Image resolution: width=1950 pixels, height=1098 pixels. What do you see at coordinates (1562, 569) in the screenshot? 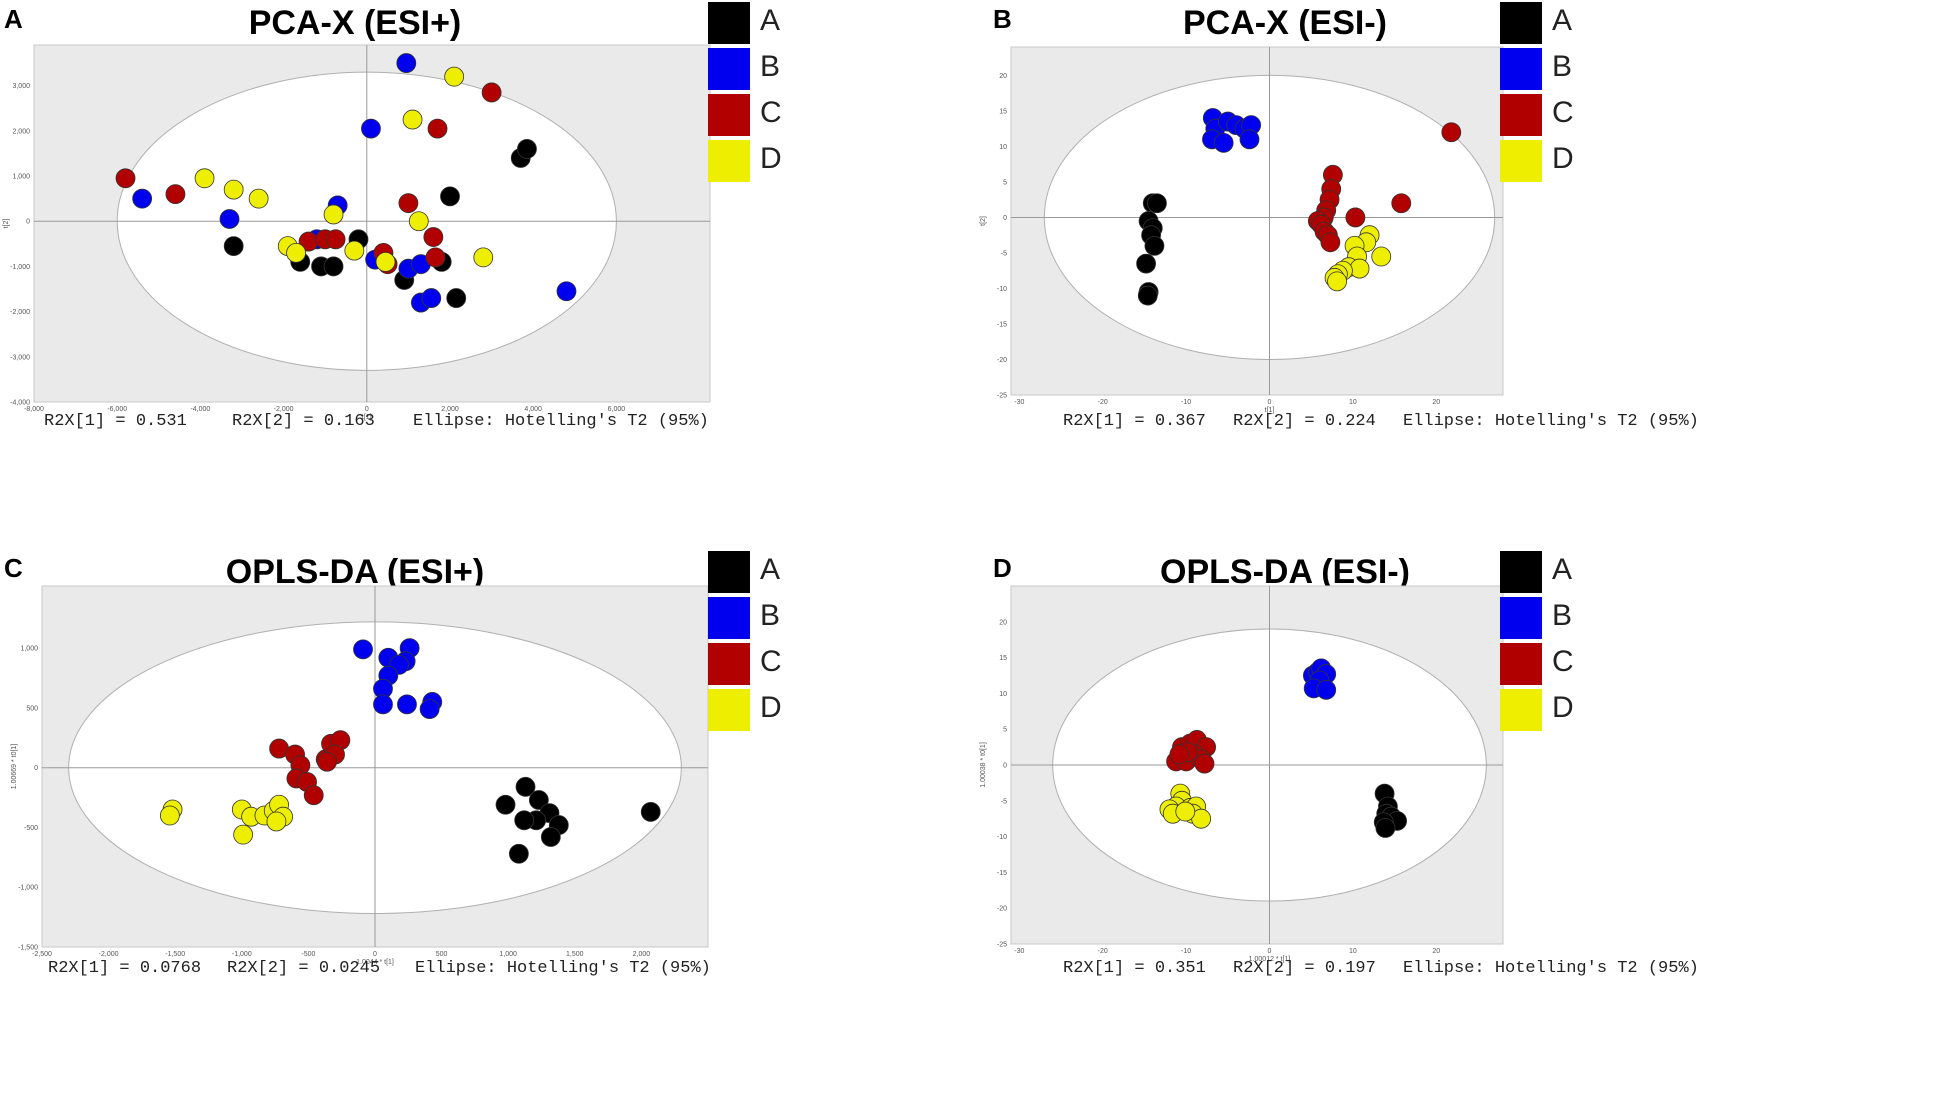
I see `legend-label: A` at bounding box center [1562, 569].